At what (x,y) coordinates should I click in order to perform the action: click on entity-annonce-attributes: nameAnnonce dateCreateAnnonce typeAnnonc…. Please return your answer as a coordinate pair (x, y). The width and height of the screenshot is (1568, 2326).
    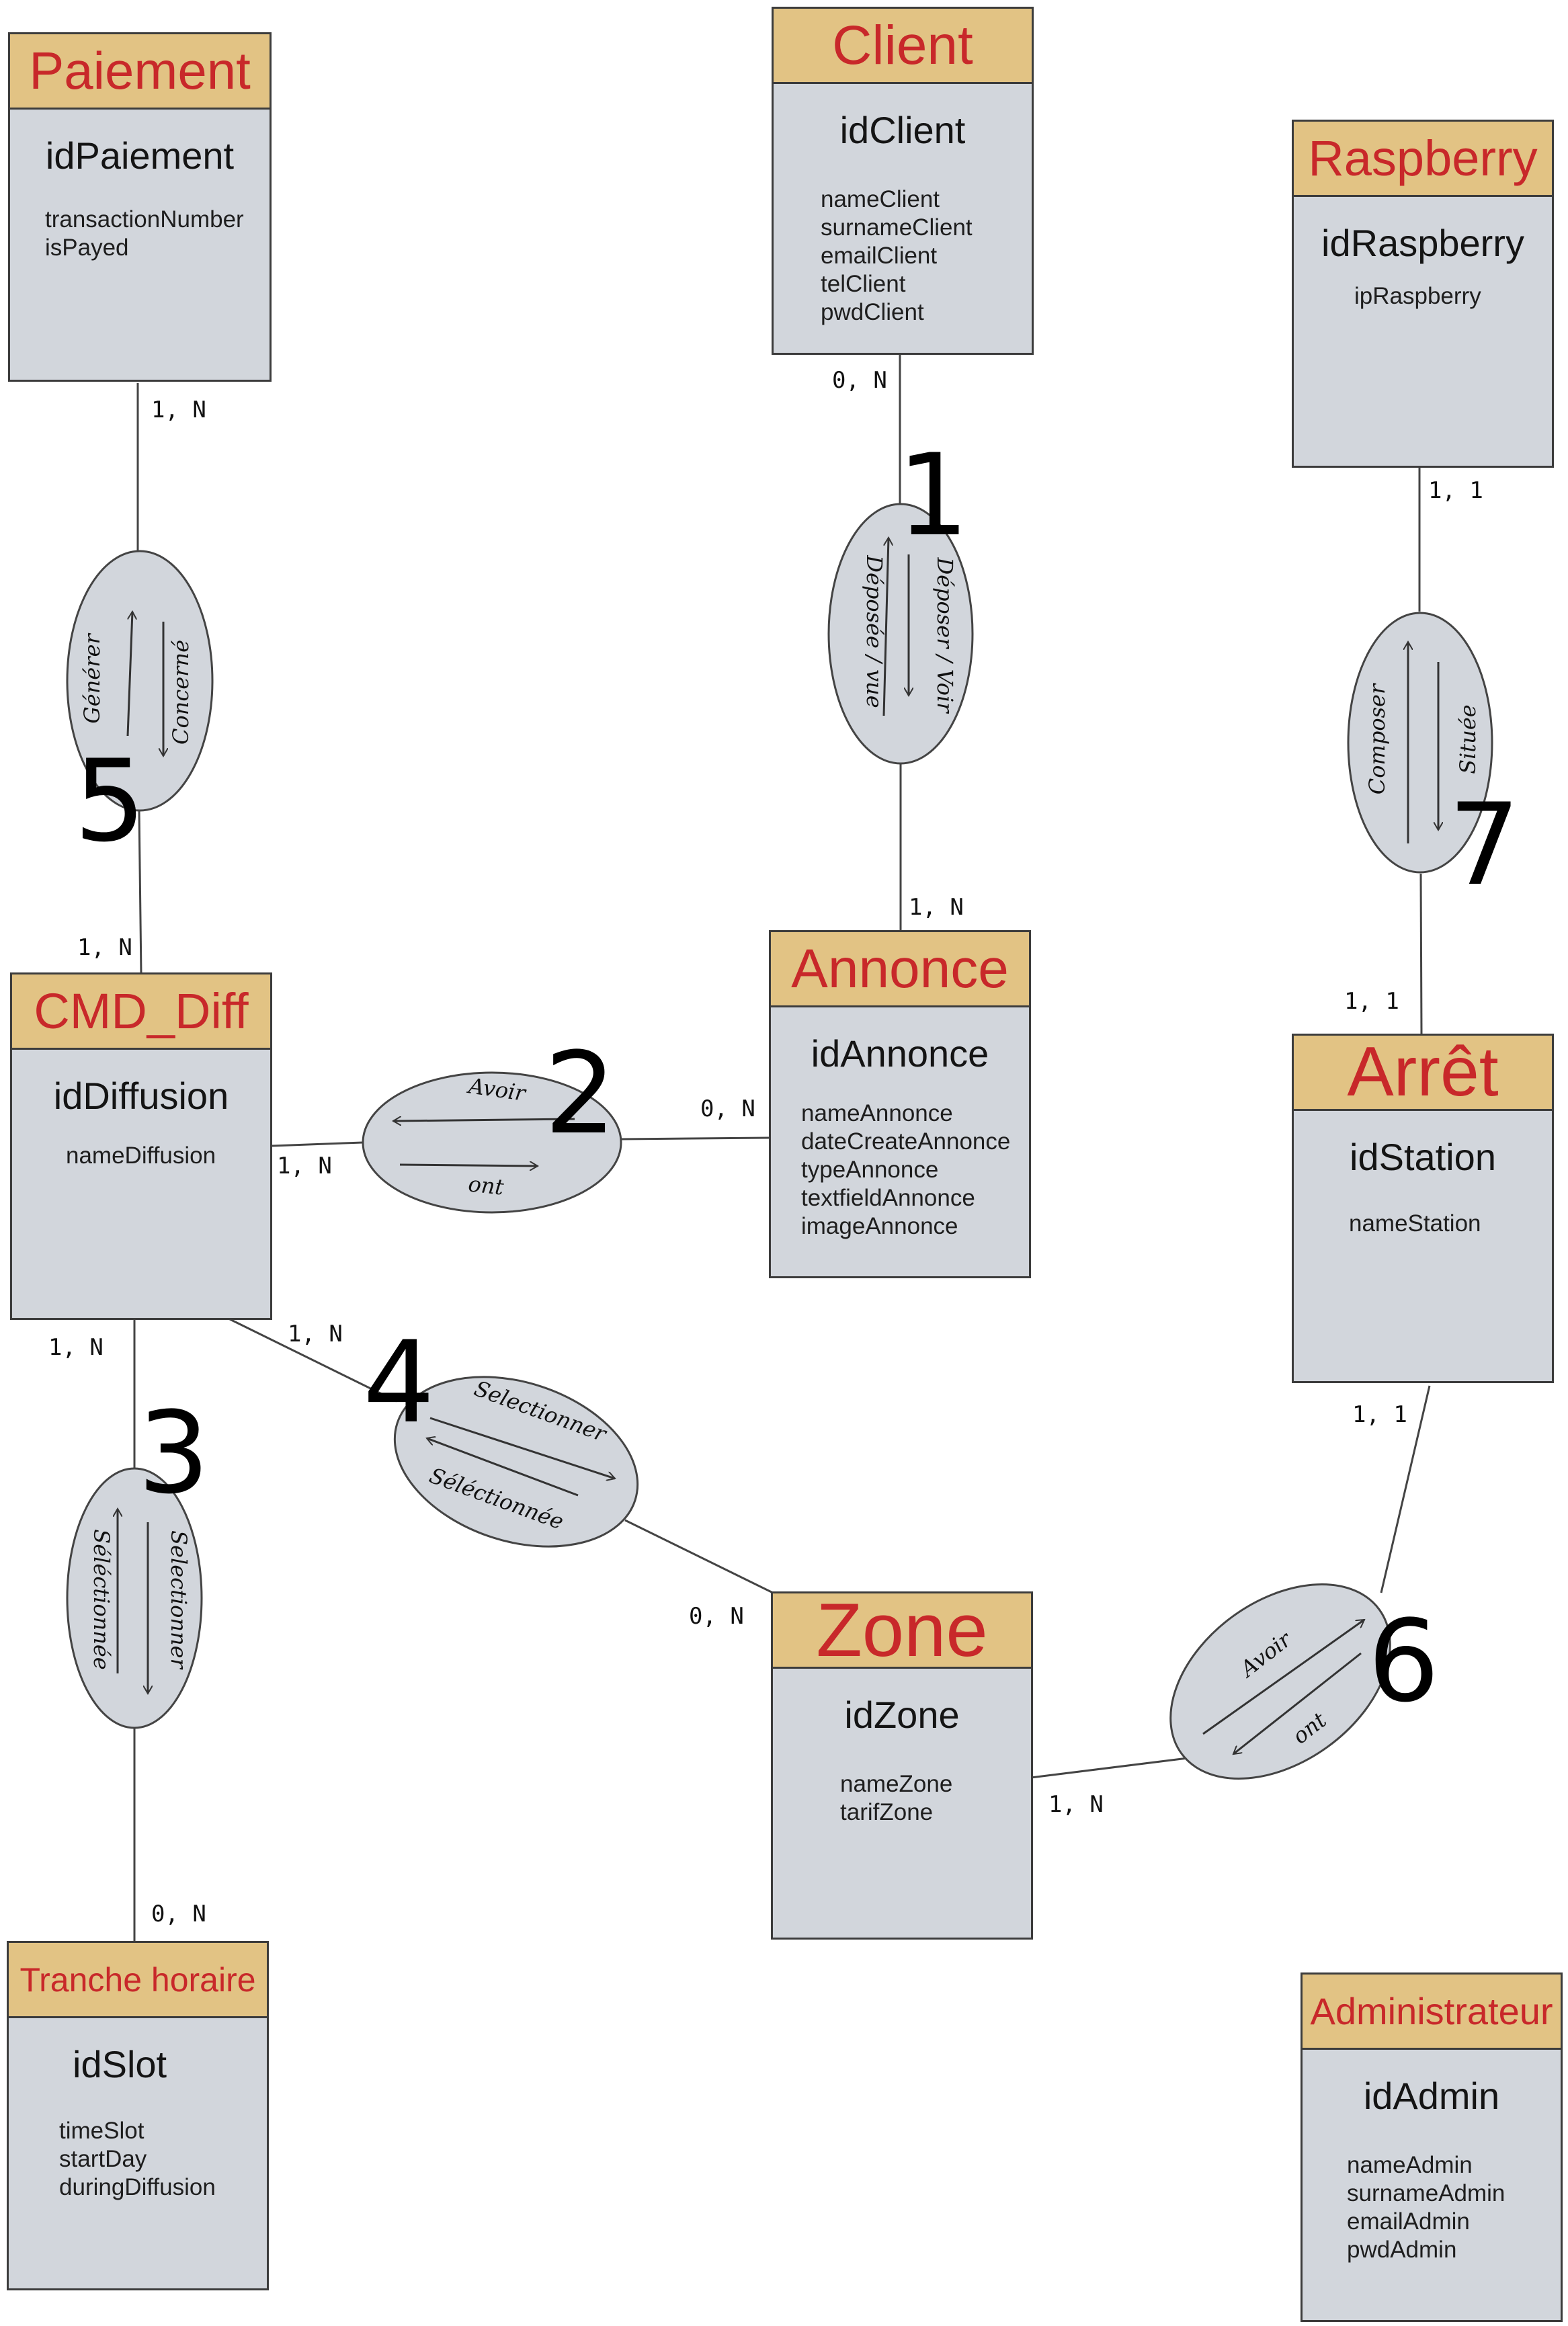
    Looking at the image, I should click on (915, 1170).